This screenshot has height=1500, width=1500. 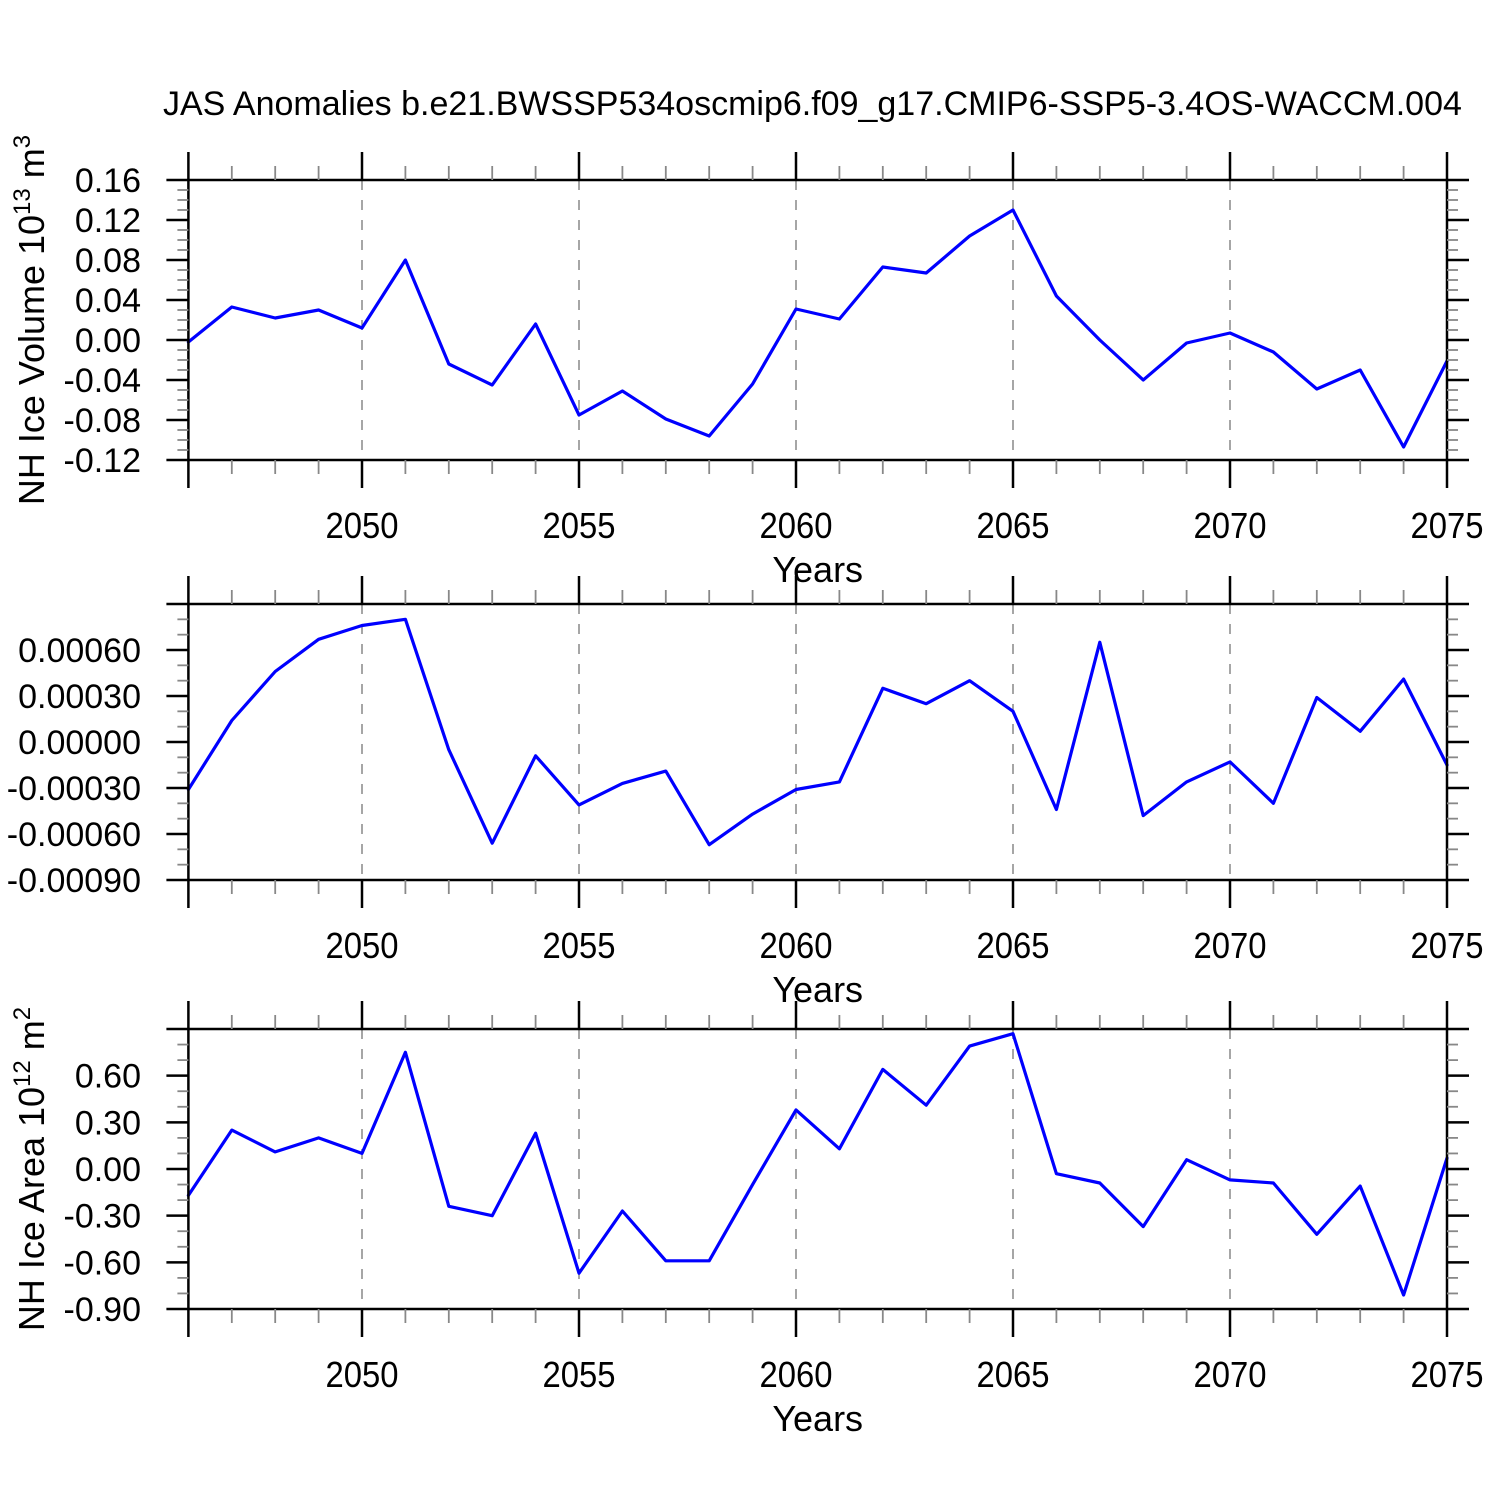 I want to click on nh-ice-area-ytick-label: 0.60, so click(x=108, y=1077).